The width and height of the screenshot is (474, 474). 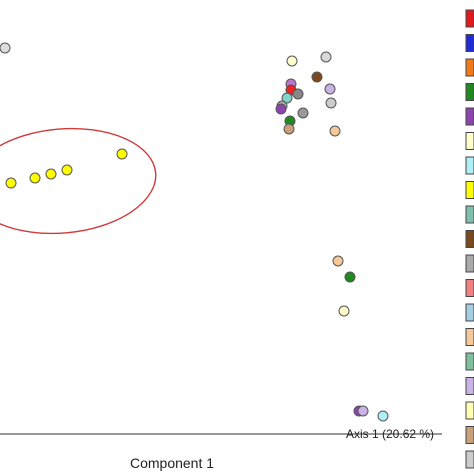 I want to click on cluster-ellipse, so click(x=78, y=181).